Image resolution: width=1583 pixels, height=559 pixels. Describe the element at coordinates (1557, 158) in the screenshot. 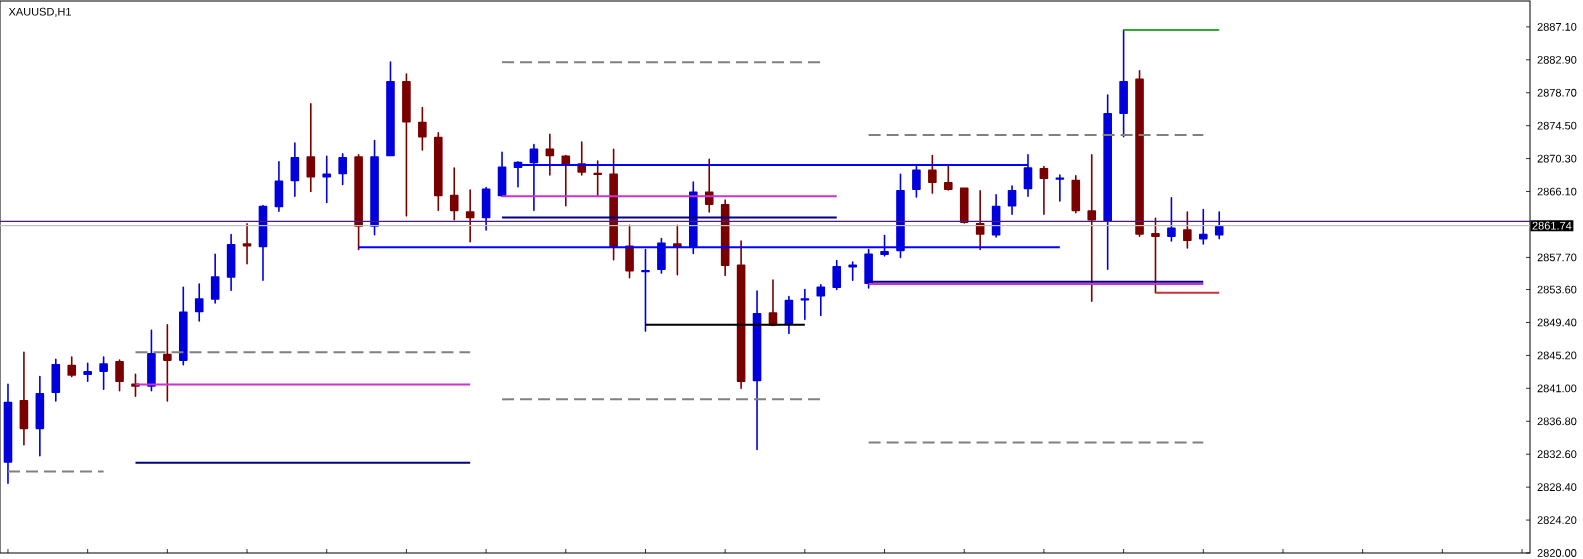

I see `y-tick-label: 2870.30` at that location.